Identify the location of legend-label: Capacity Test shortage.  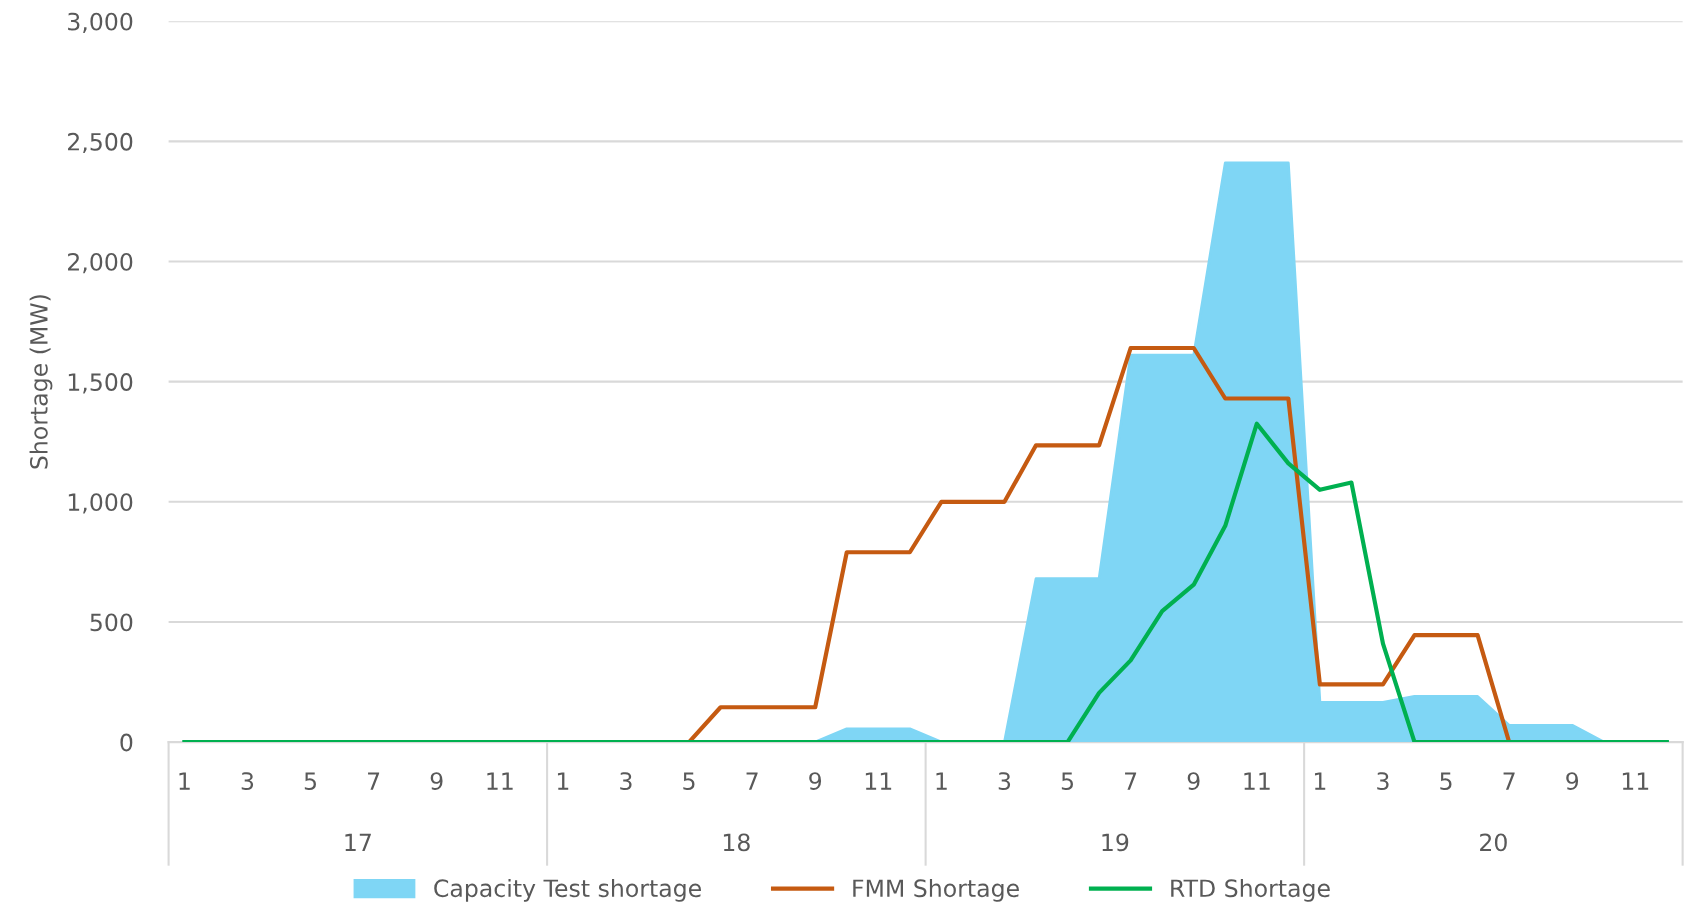
(567, 890).